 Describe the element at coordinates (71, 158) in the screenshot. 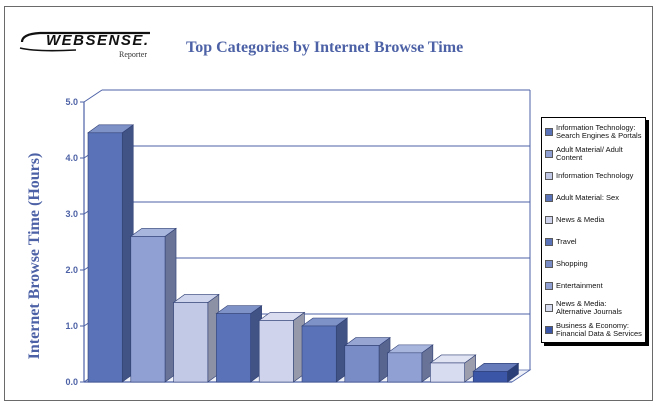

I see `y-tick-label: 4.0` at that location.